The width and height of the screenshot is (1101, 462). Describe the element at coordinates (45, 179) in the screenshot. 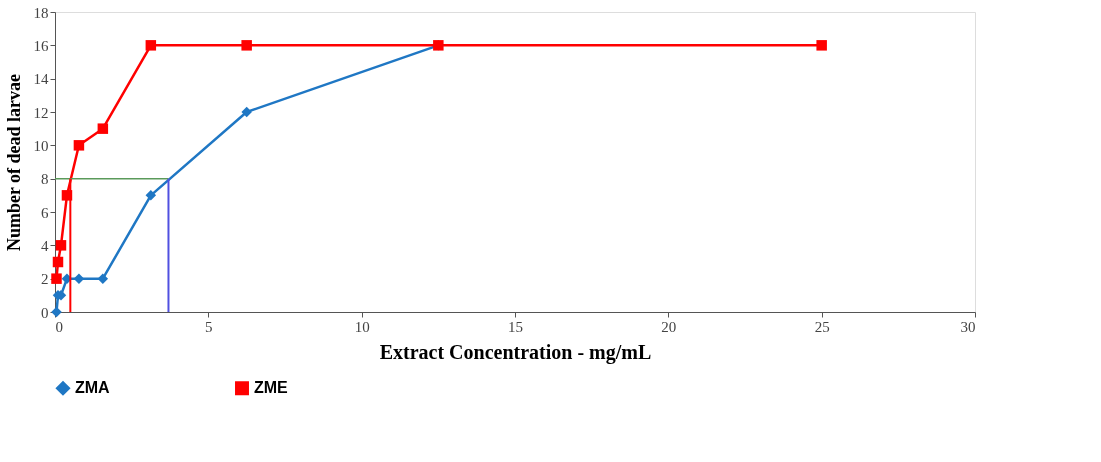

I see `y-tick-label: 8` at that location.